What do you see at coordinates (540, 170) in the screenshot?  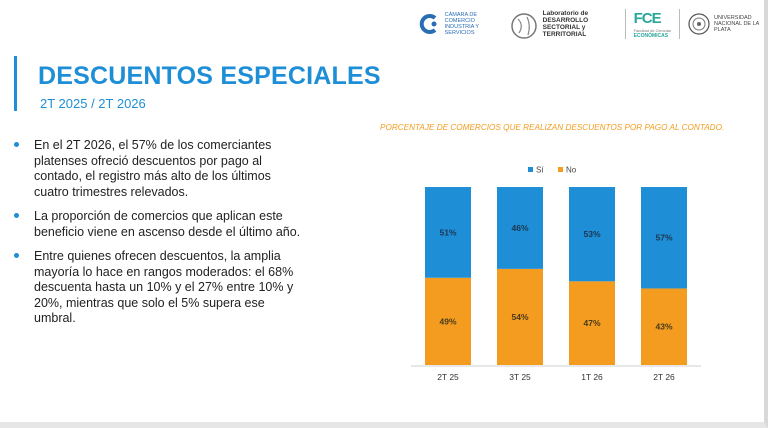 I see `legend-label: Sí` at bounding box center [540, 170].